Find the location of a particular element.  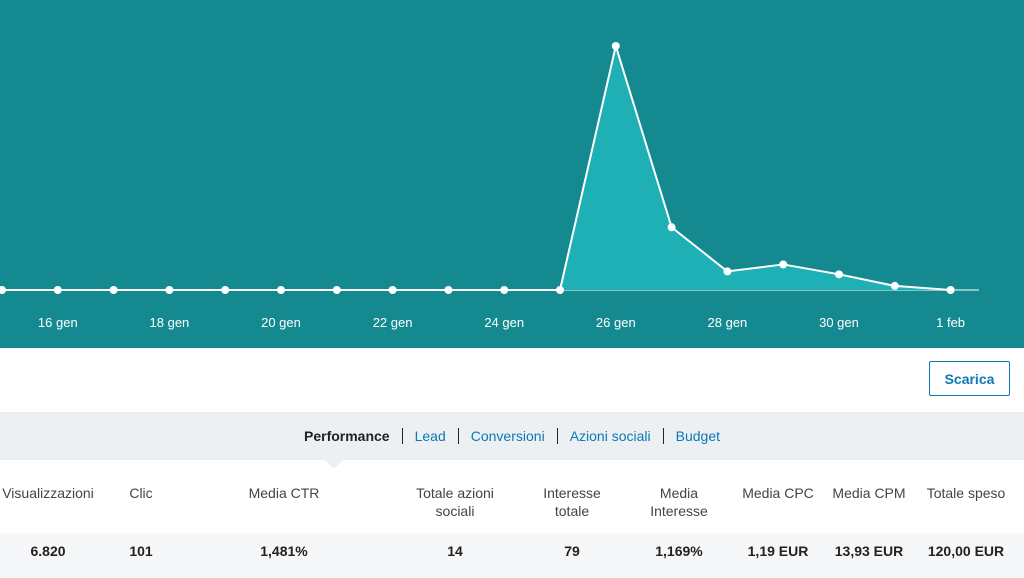

x-tick-label: 18 gen is located at coordinates (170, 322).